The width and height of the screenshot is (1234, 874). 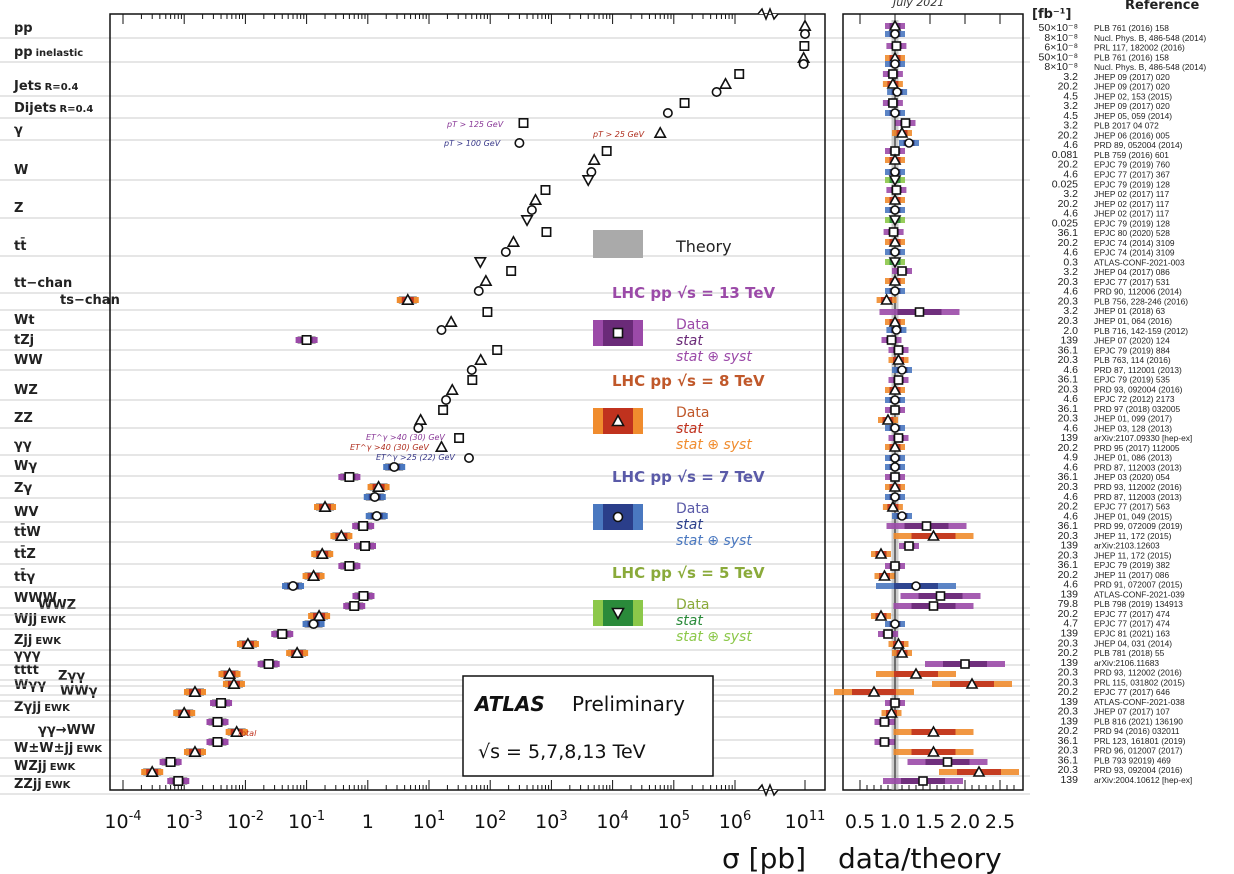 I want to click on process-label: Zγ, so click(x=23, y=488).